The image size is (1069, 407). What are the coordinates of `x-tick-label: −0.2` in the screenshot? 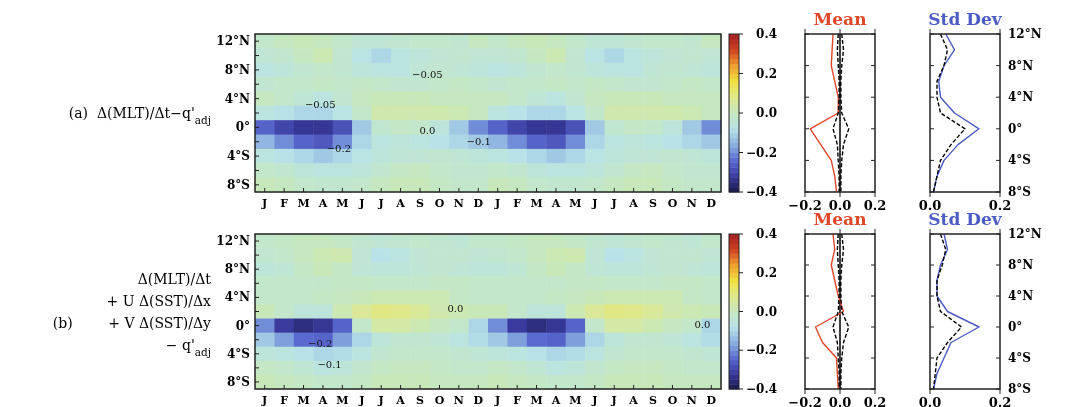 It's located at (805, 401).